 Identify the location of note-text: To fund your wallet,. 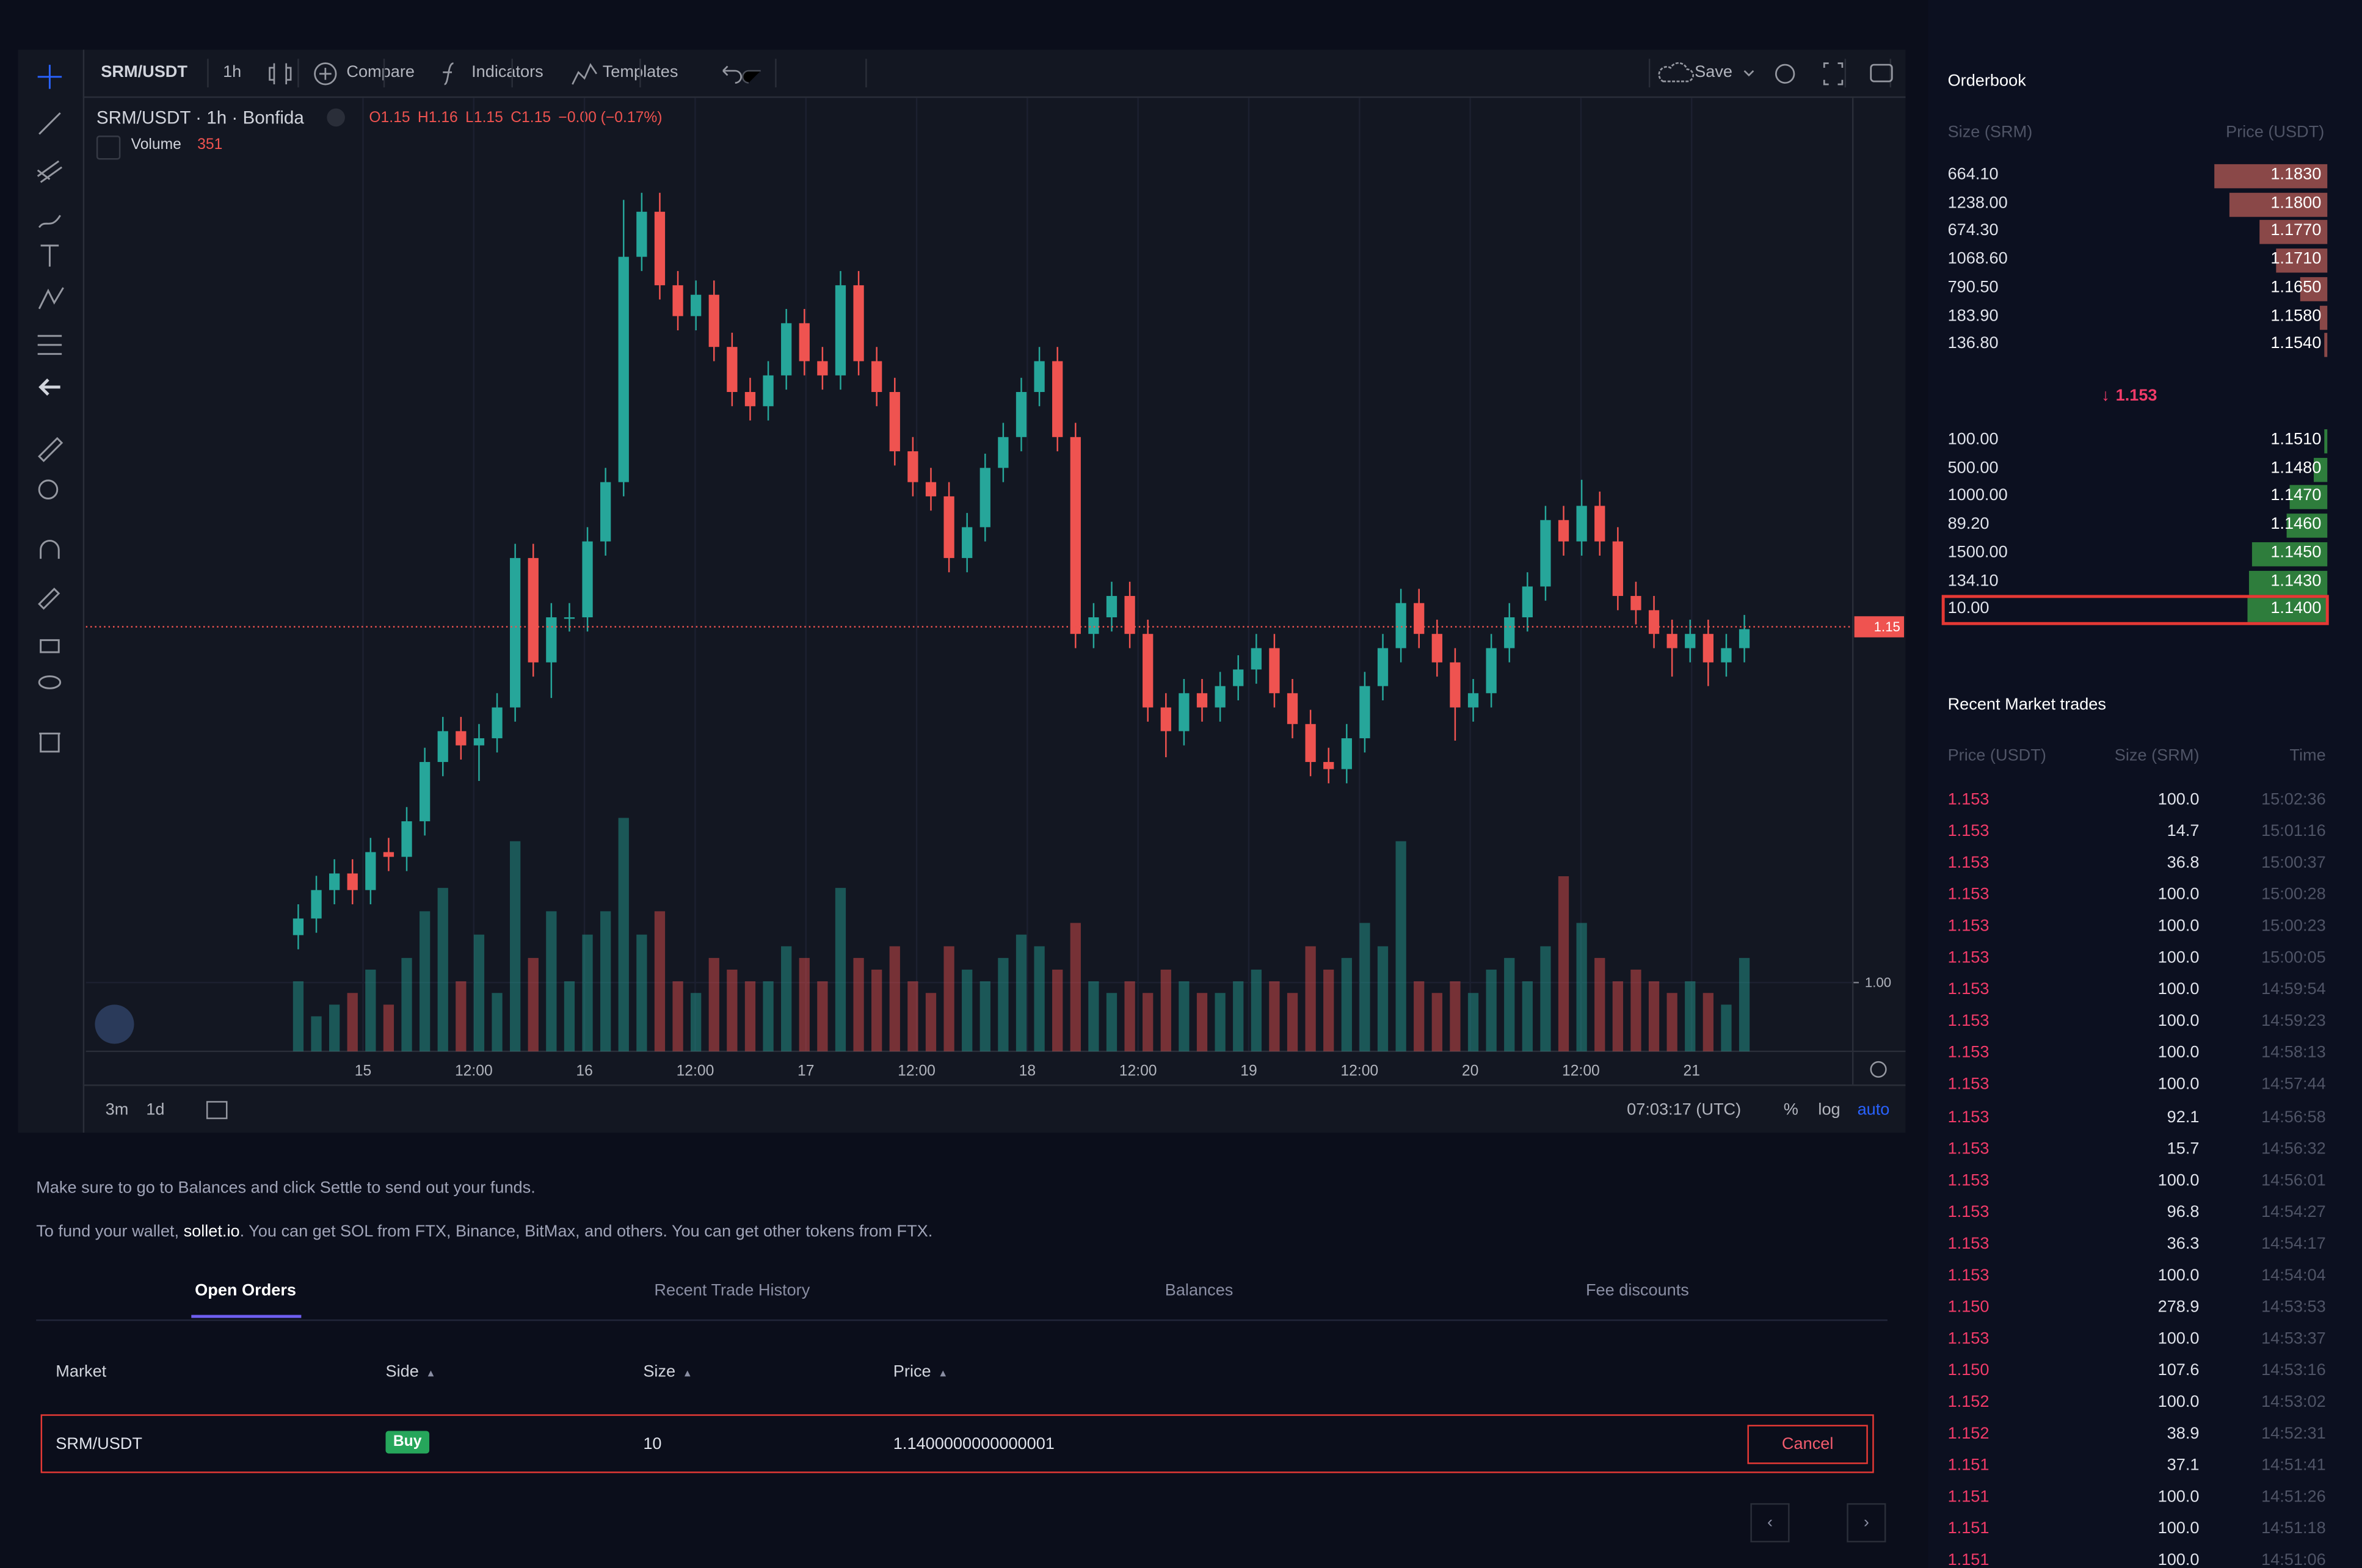
(110, 1232).